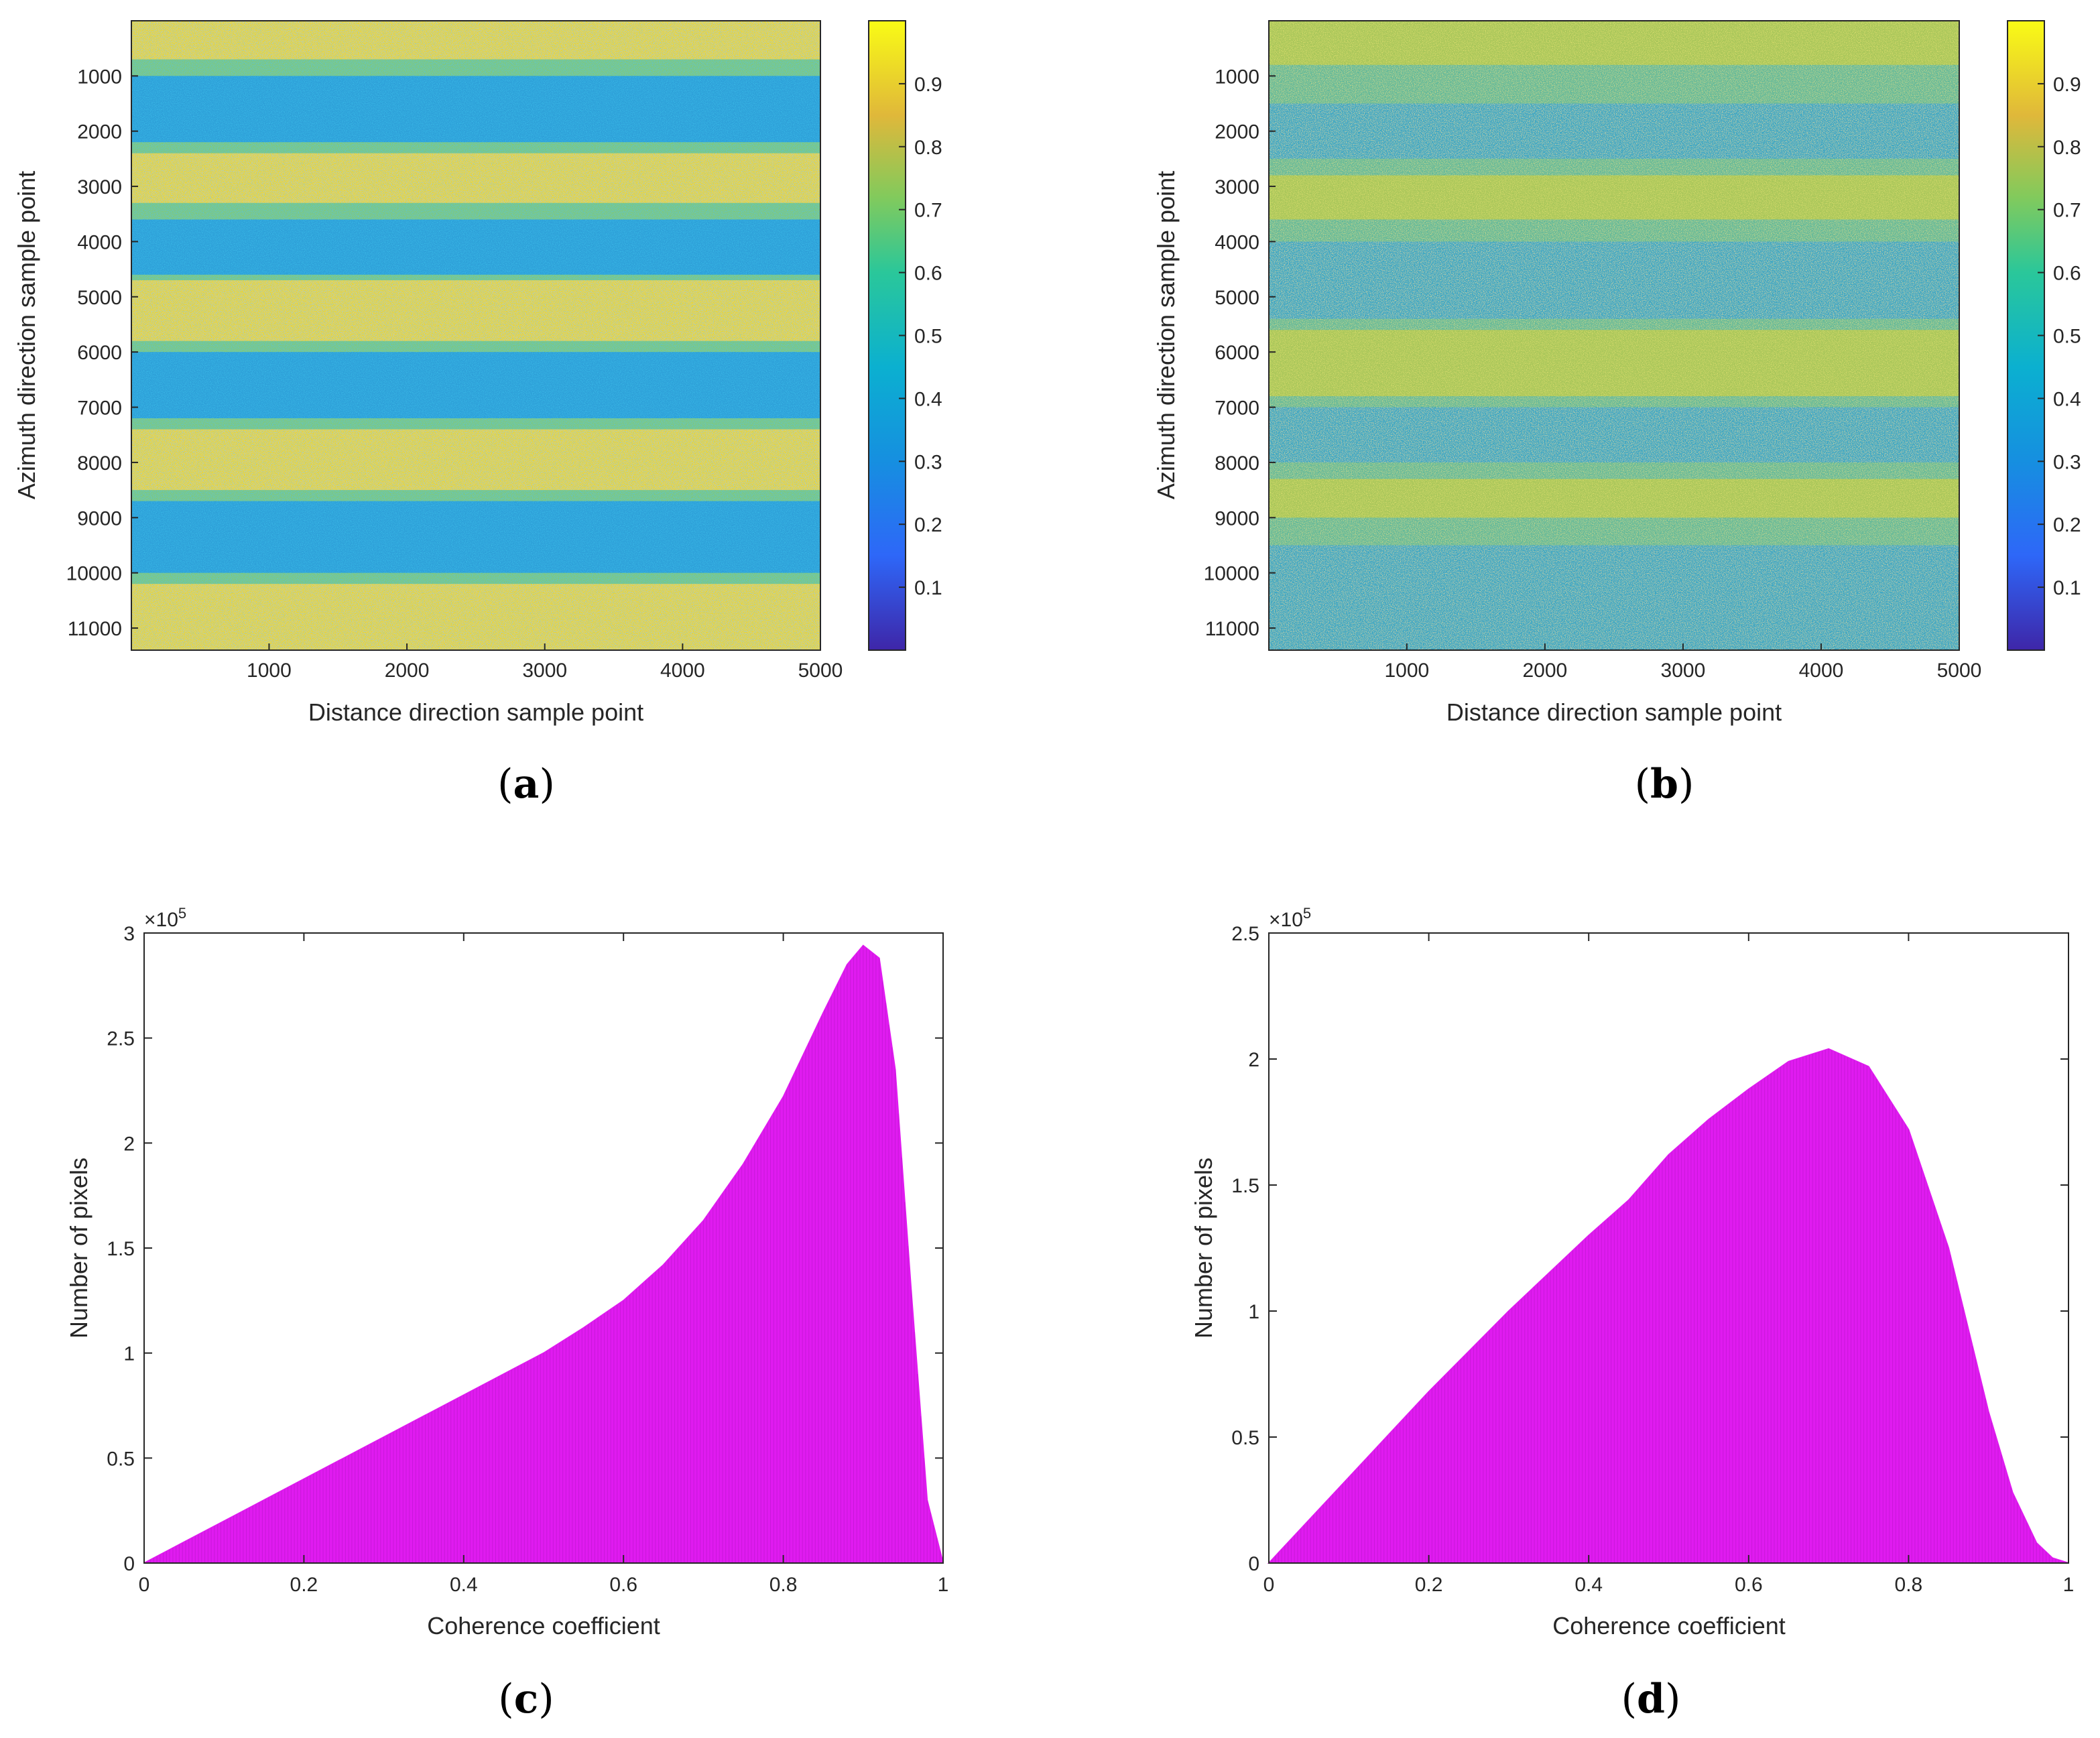 The height and width of the screenshot is (1738, 2100). Describe the element at coordinates (1651, 1699) in the screenshot. I see `panel-label-d: (d)` at that location.